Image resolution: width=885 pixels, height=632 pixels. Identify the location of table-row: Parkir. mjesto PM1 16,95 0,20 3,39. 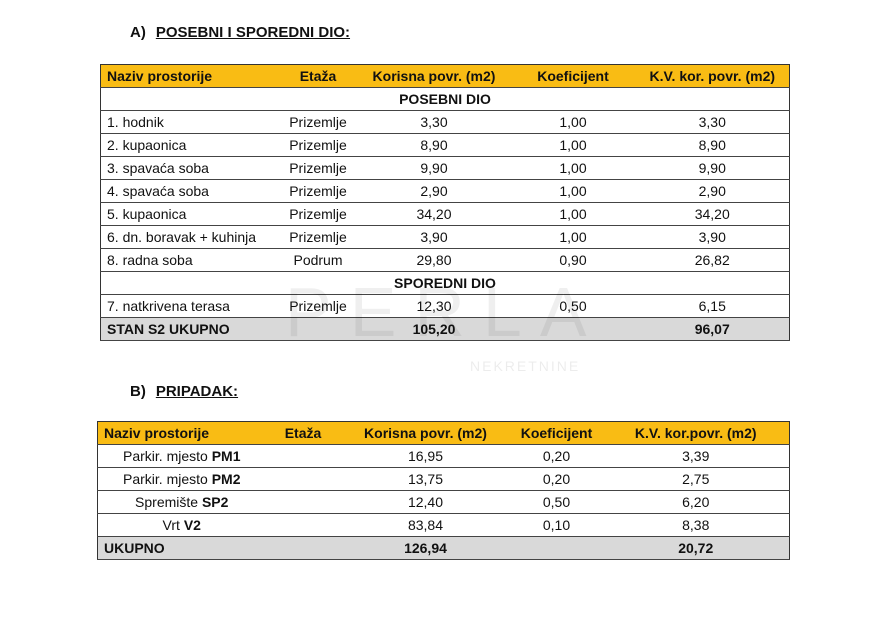
(443, 456).